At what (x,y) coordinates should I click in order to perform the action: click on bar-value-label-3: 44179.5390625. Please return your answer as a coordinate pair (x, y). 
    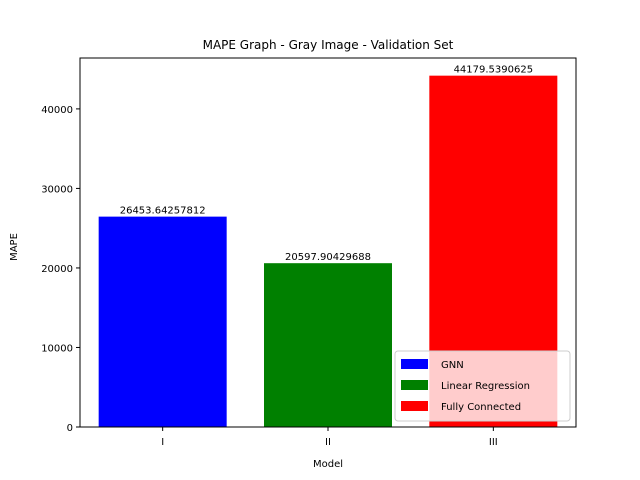
    Looking at the image, I should click on (494, 70).